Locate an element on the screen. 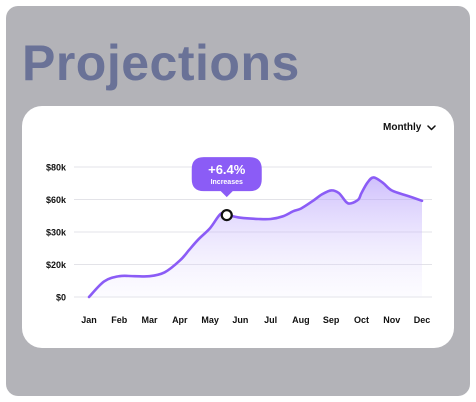 The width and height of the screenshot is (476, 402). y-tick-label: $20k is located at coordinates (56, 265).